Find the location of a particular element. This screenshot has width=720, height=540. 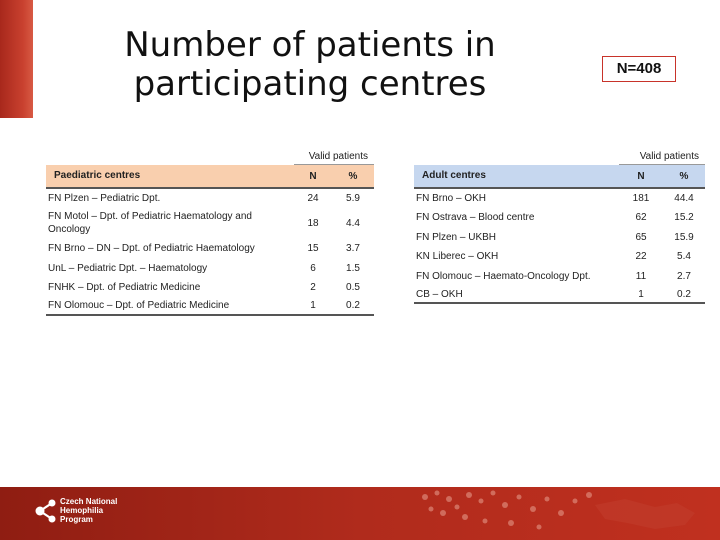

table-row: UnL – Pediatric Dpt. – Haematology 6 1.5 is located at coordinates (210, 268).